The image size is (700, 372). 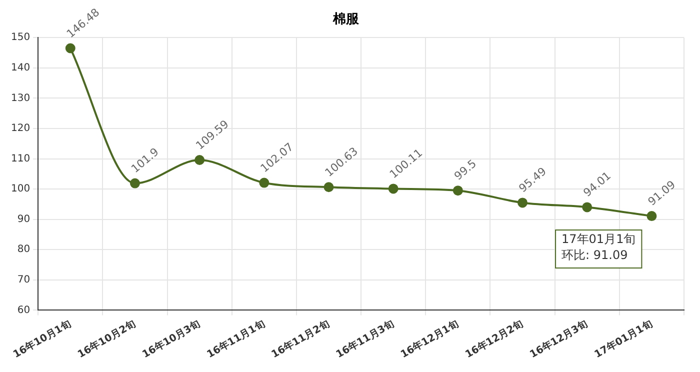 What do you see at coordinates (235, 339) in the screenshot?
I see `x-tick-label: 16年11月1旬` at bounding box center [235, 339].